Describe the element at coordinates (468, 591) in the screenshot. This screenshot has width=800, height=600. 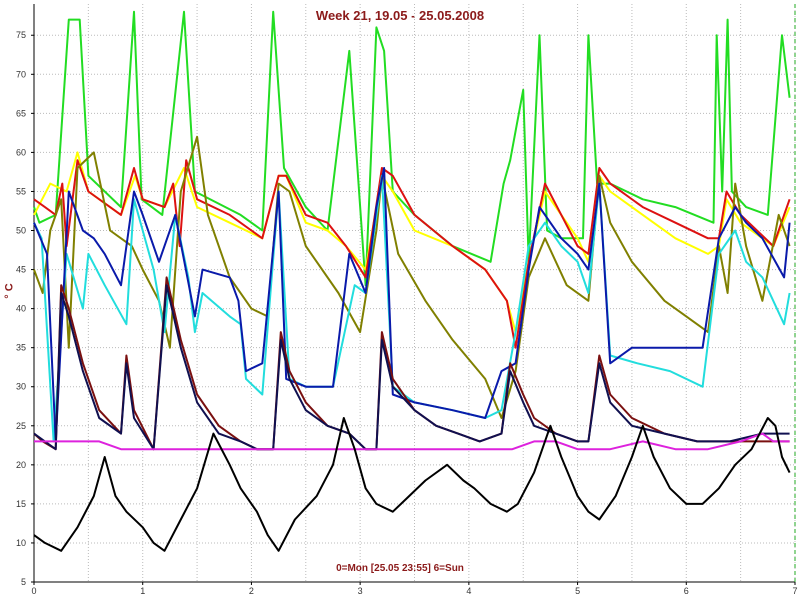
I see `x-tick-label: 4` at that location.